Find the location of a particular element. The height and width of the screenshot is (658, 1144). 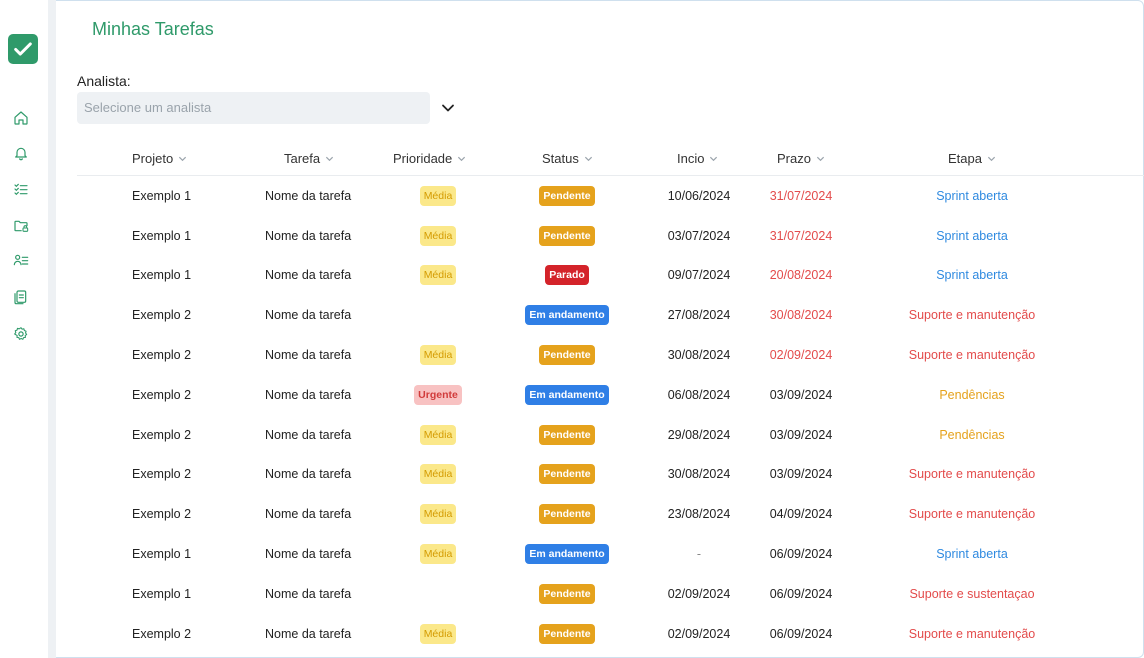

app-logo is located at coordinates (23, 49).